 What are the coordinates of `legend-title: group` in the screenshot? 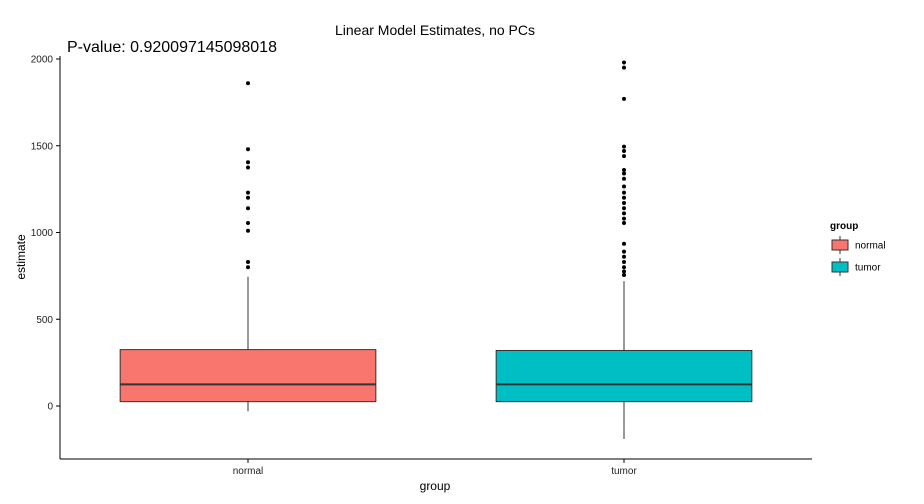 It's located at (844, 226).